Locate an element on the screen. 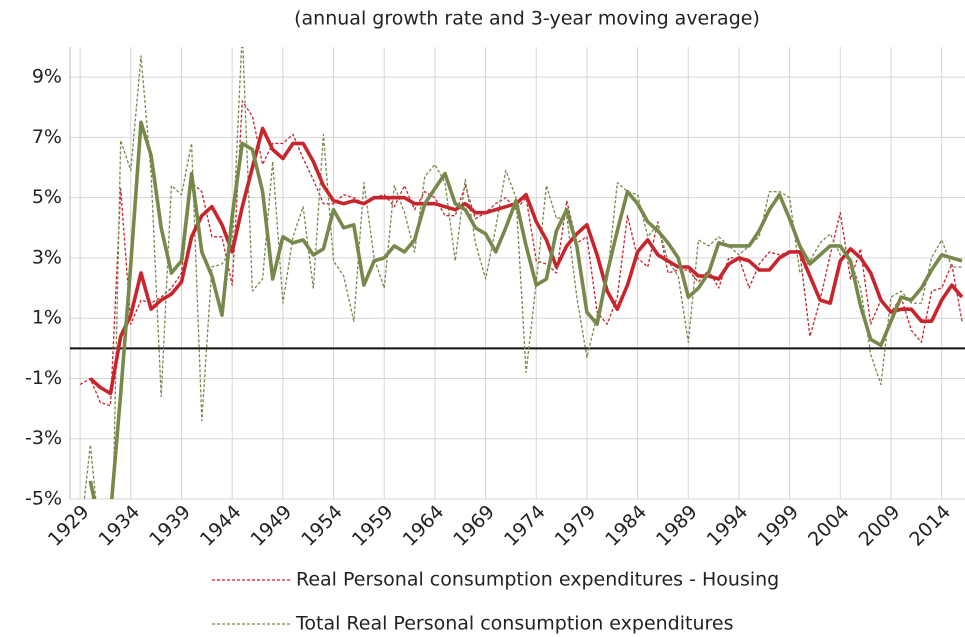  y-tick-label: 5% is located at coordinates (47, 197).